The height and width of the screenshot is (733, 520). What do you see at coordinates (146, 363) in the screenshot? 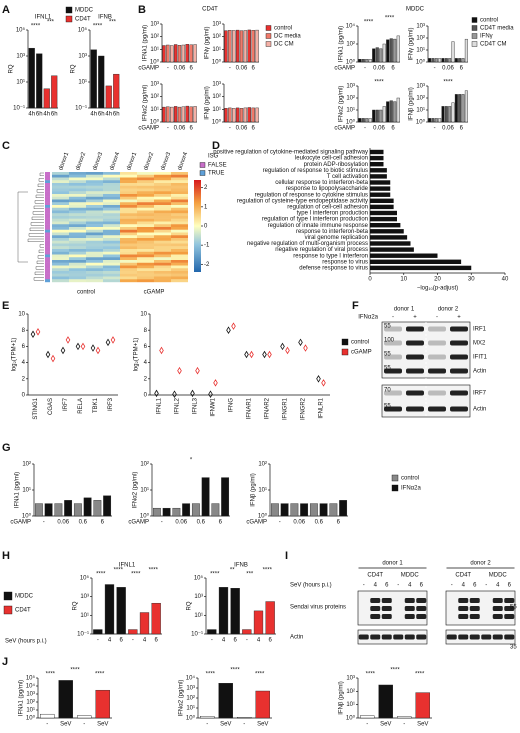
I see `y-tick-label: 4` at bounding box center [146, 363].